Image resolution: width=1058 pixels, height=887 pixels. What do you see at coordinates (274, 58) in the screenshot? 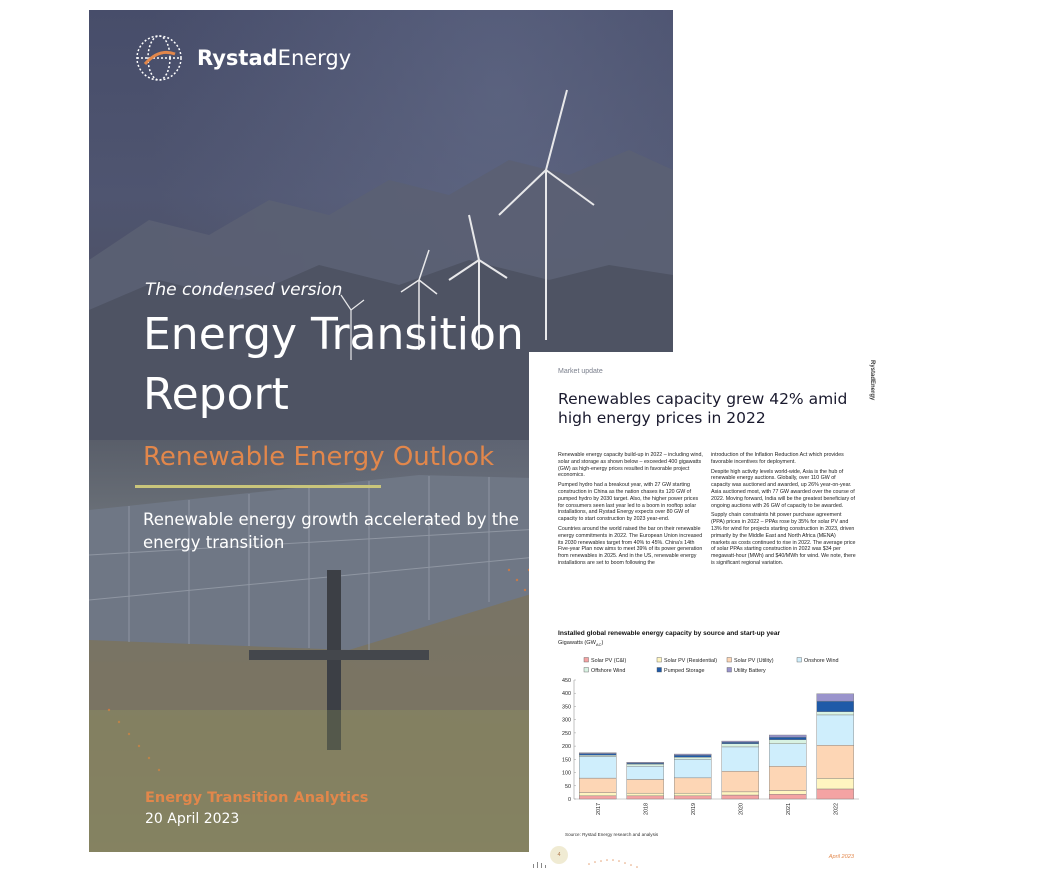
I see `brand-name: RystadEnergy` at bounding box center [274, 58].